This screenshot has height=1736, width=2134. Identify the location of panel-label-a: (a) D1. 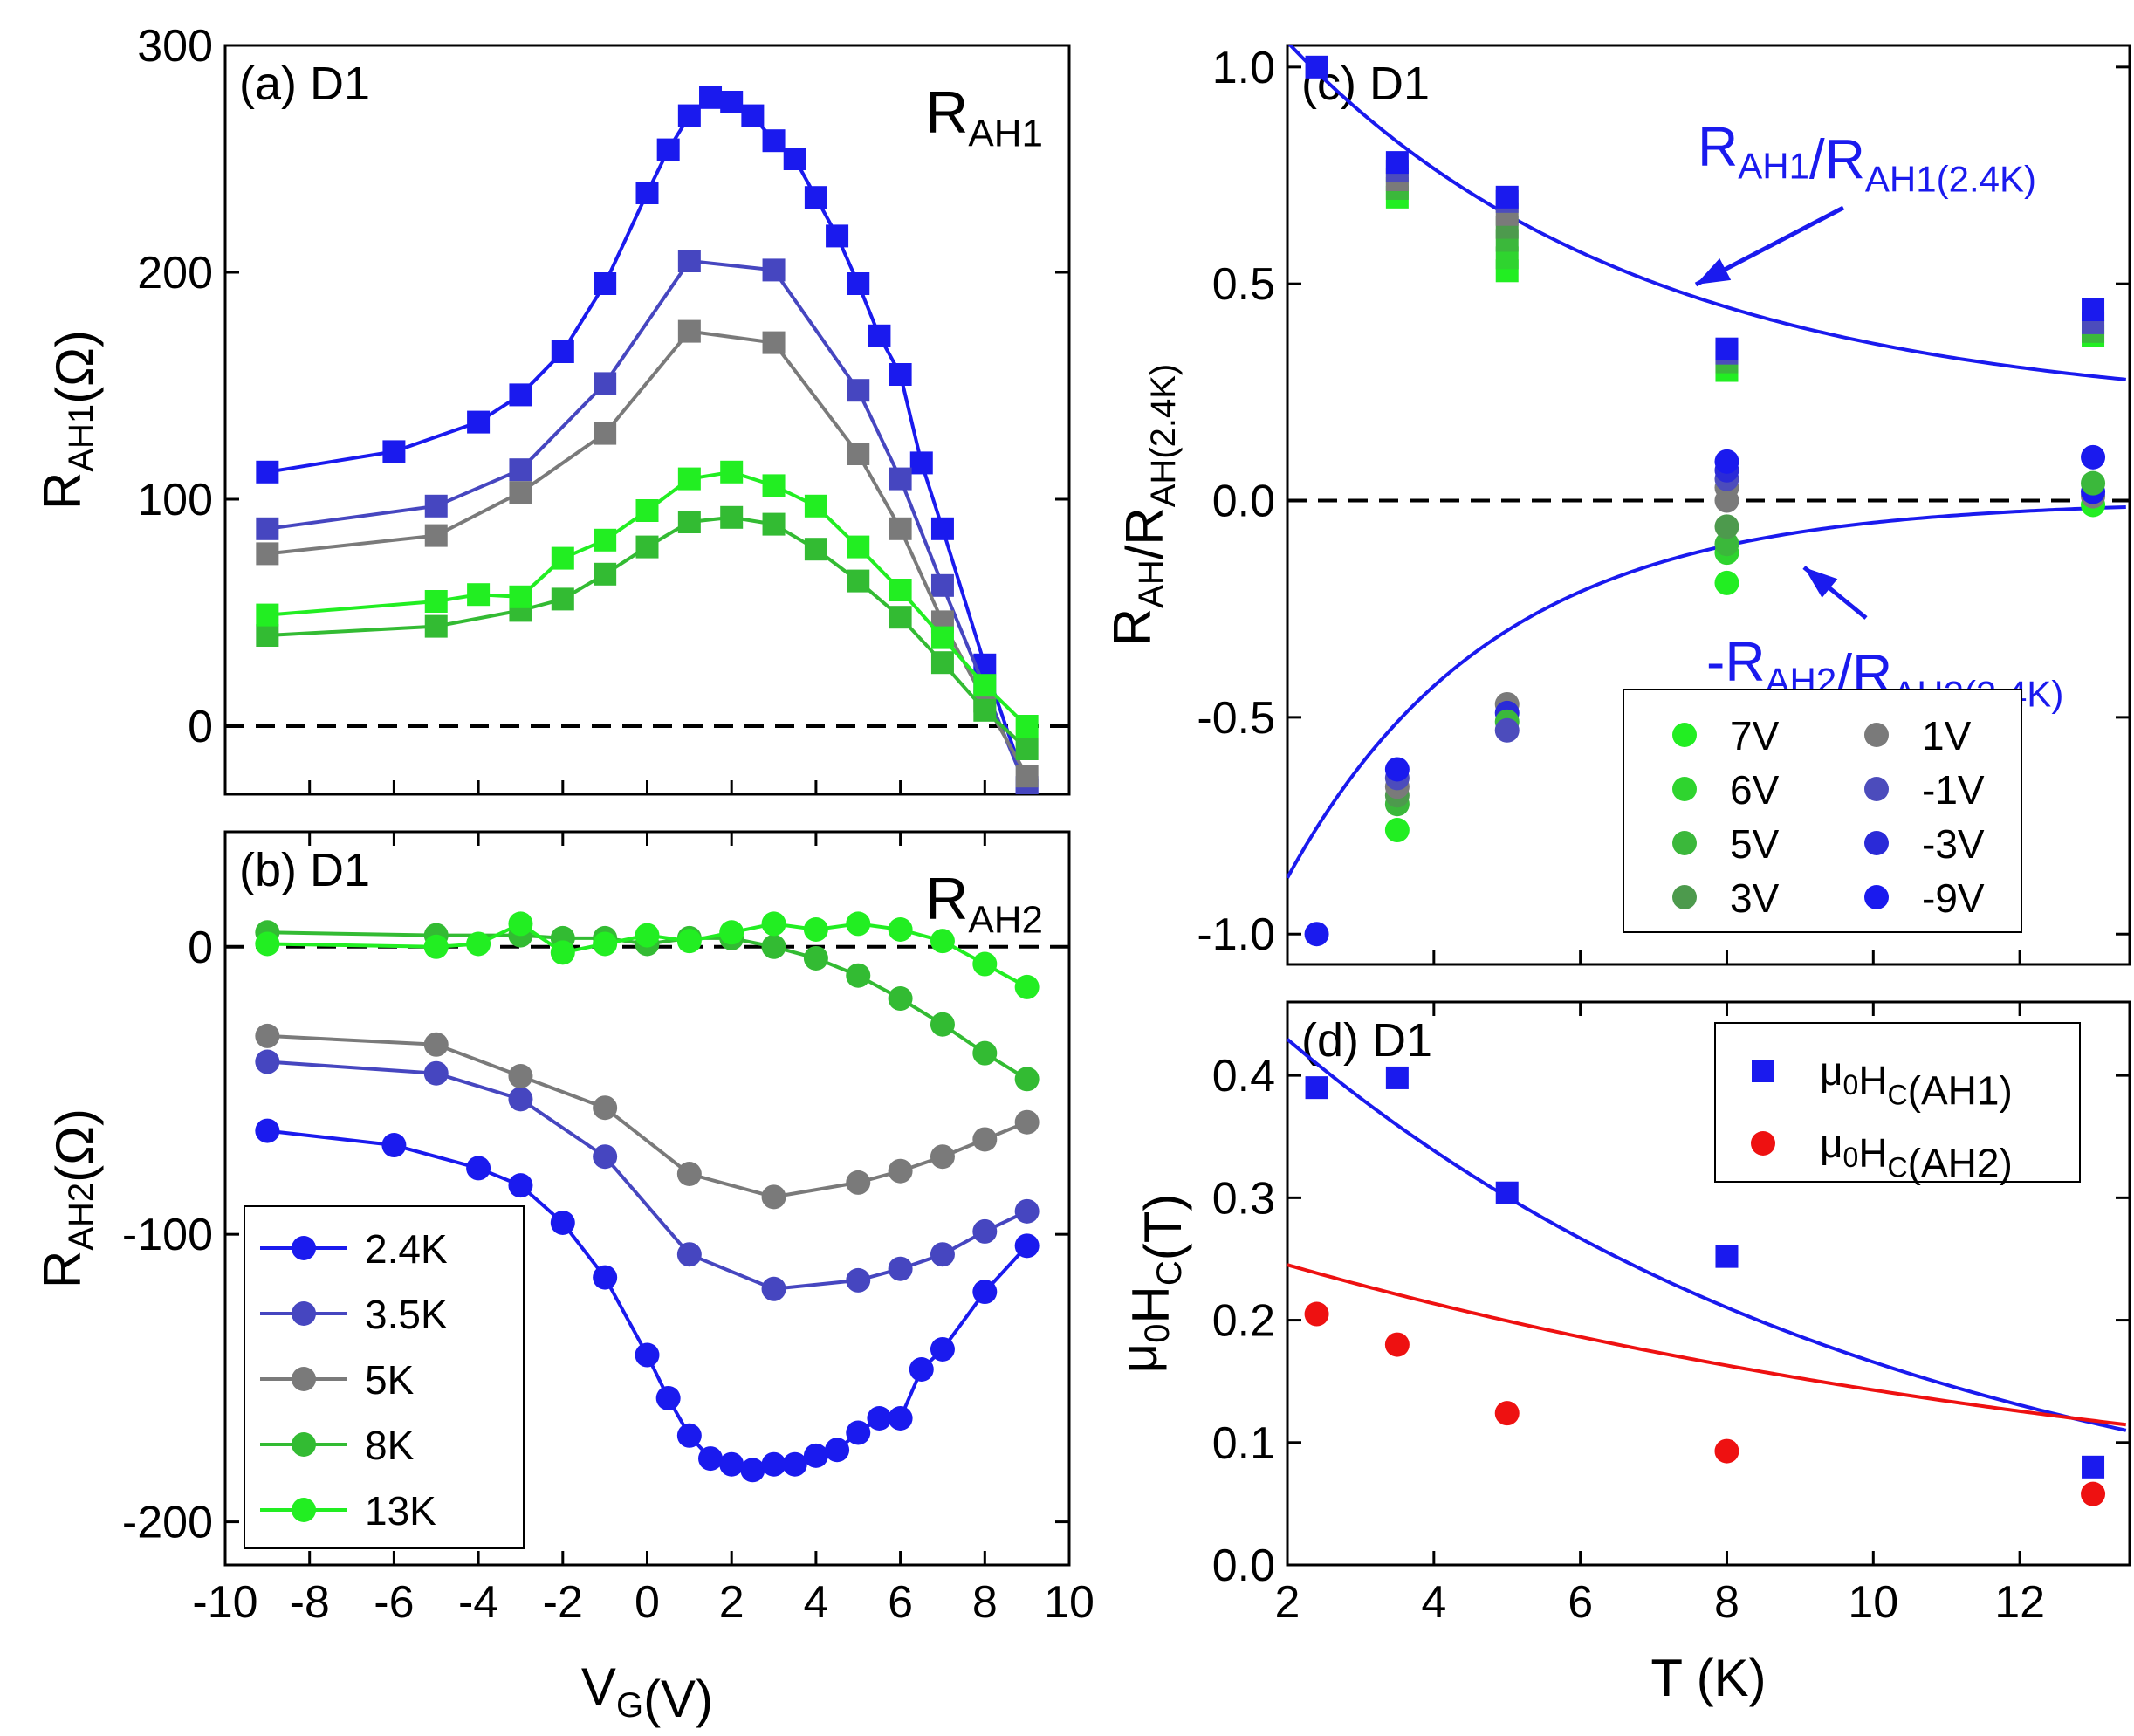
(304, 84).